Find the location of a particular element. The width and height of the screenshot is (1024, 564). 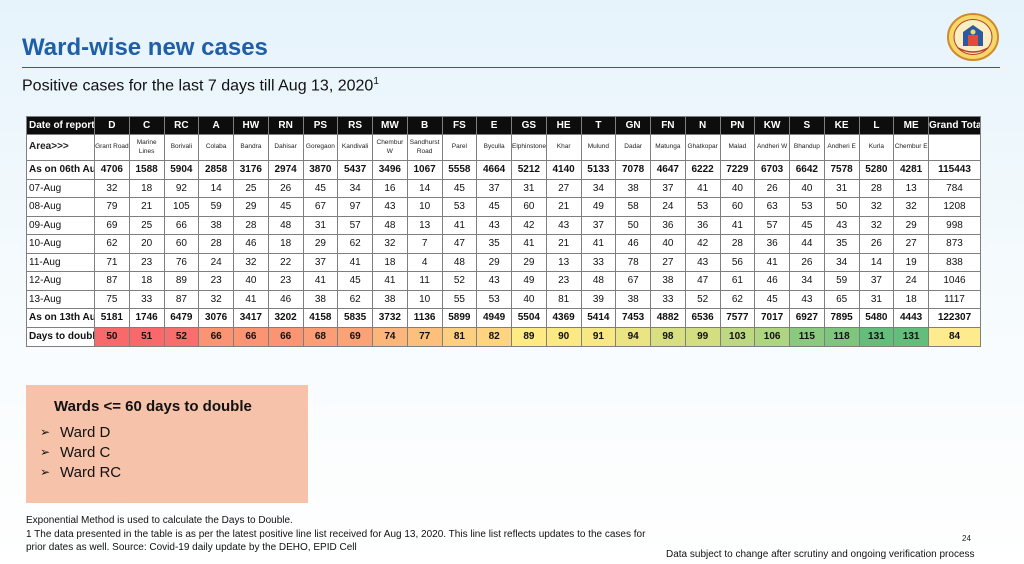

header-ward-ps: PS is located at coordinates (320, 125).